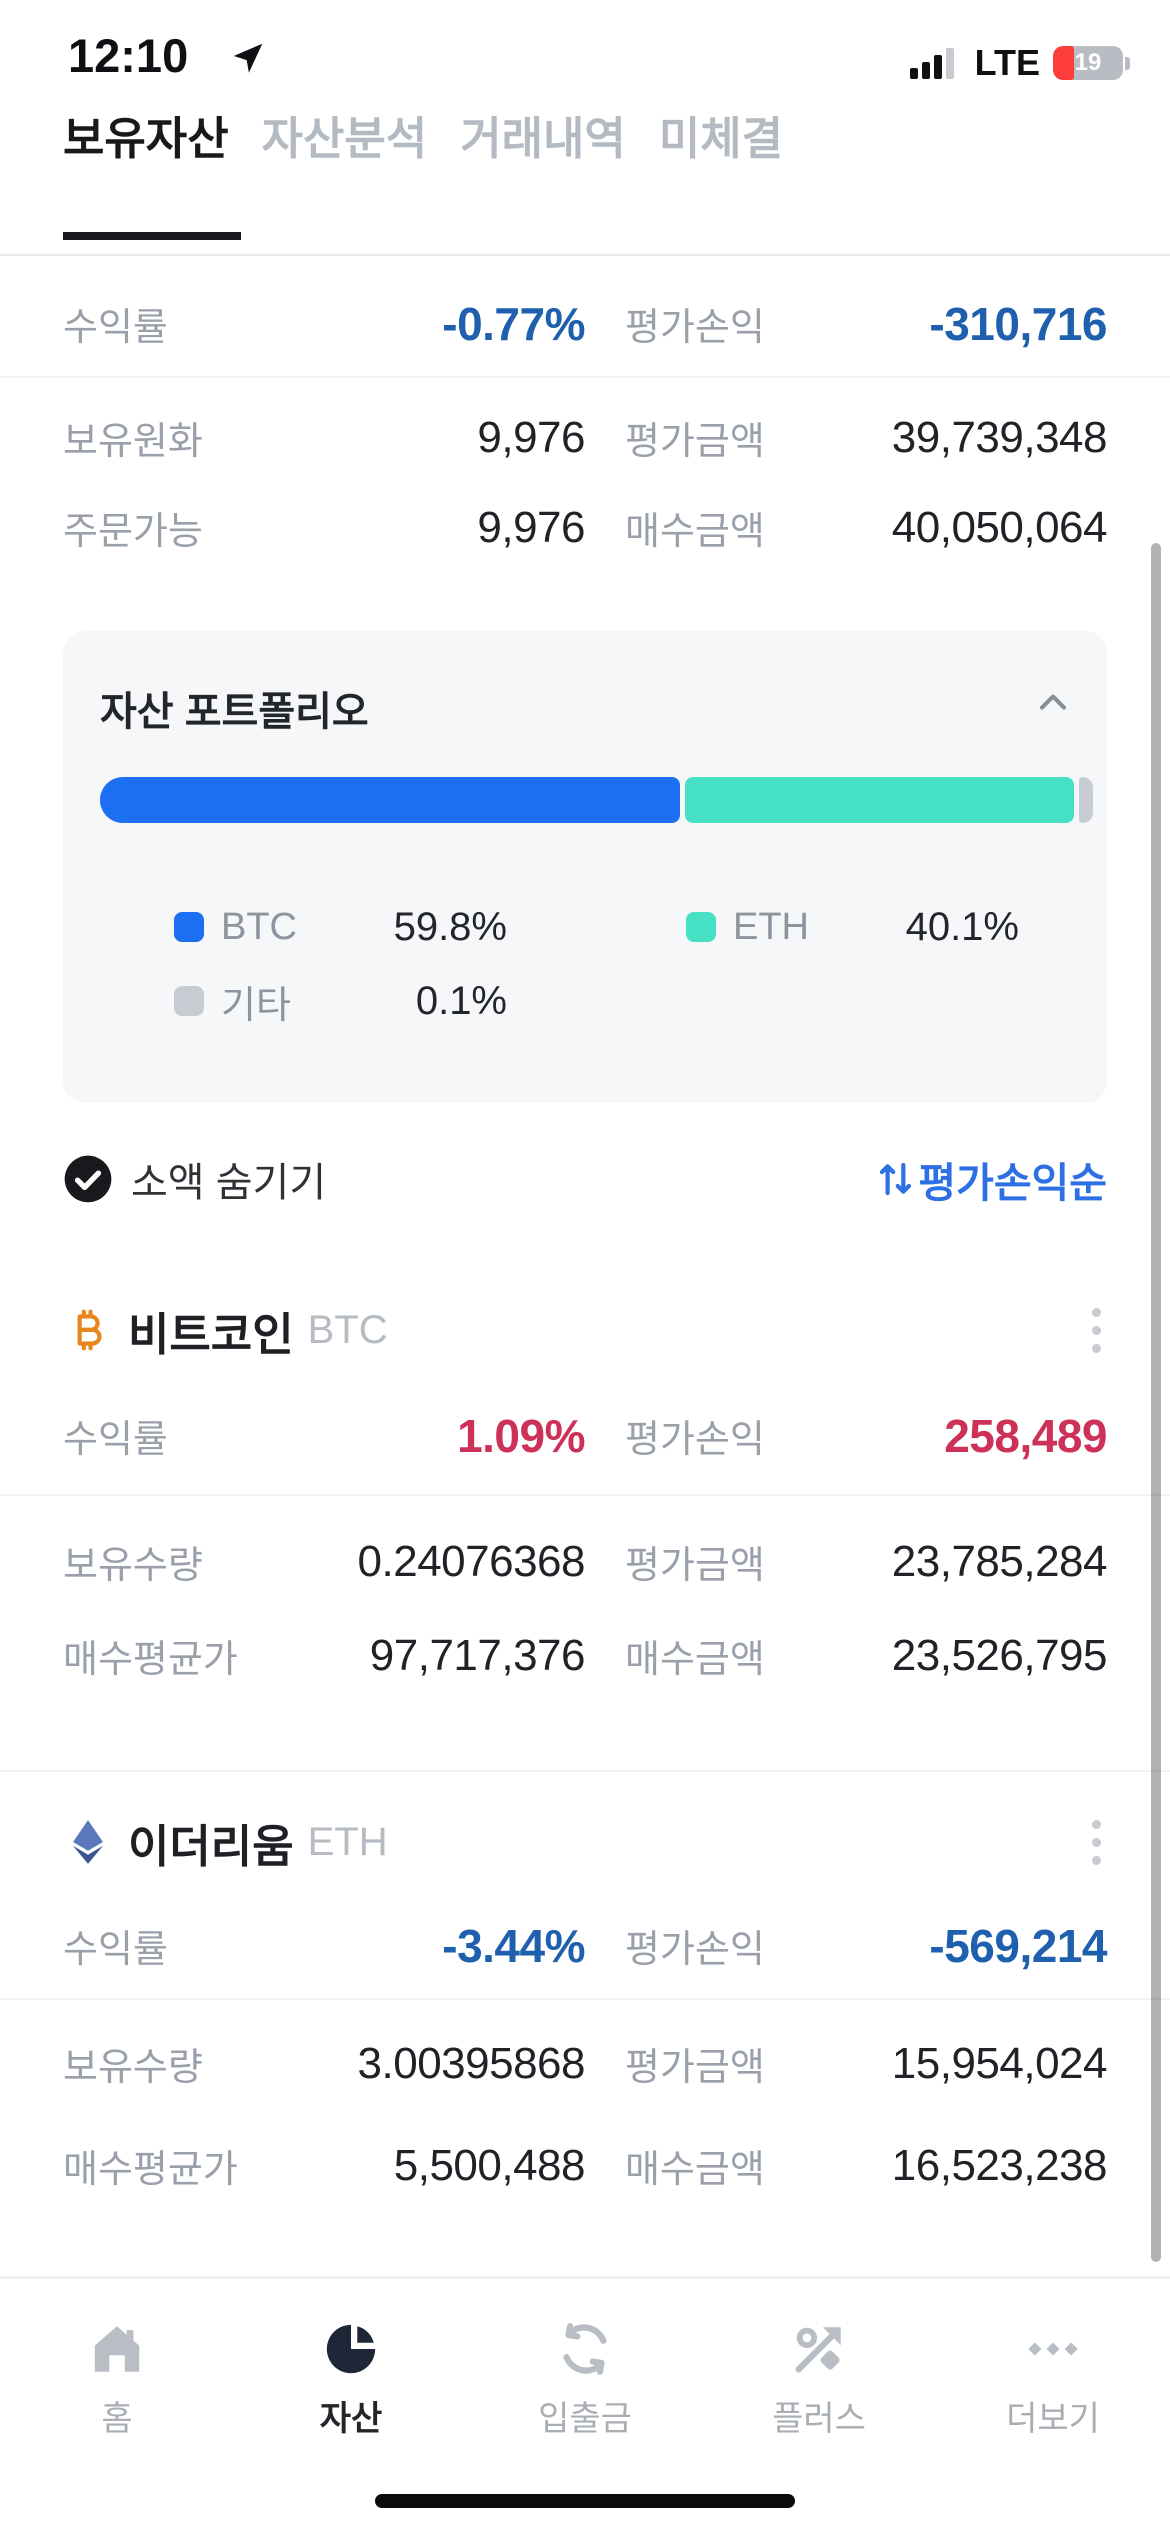 This screenshot has width=1170, height=2532. Describe the element at coordinates (585, 1330) in the screenshot. I see `coin-header-btc: 비트코인 BTC` at that location.